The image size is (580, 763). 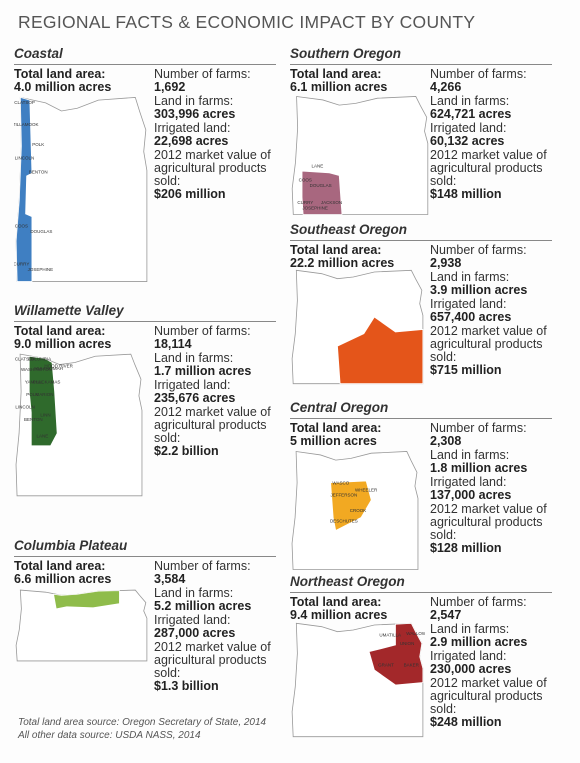 What do you see at coordinates (344, 521) in the screenshot?
I see `county-label: DESCHUTES` at bounding box center [344, 521].